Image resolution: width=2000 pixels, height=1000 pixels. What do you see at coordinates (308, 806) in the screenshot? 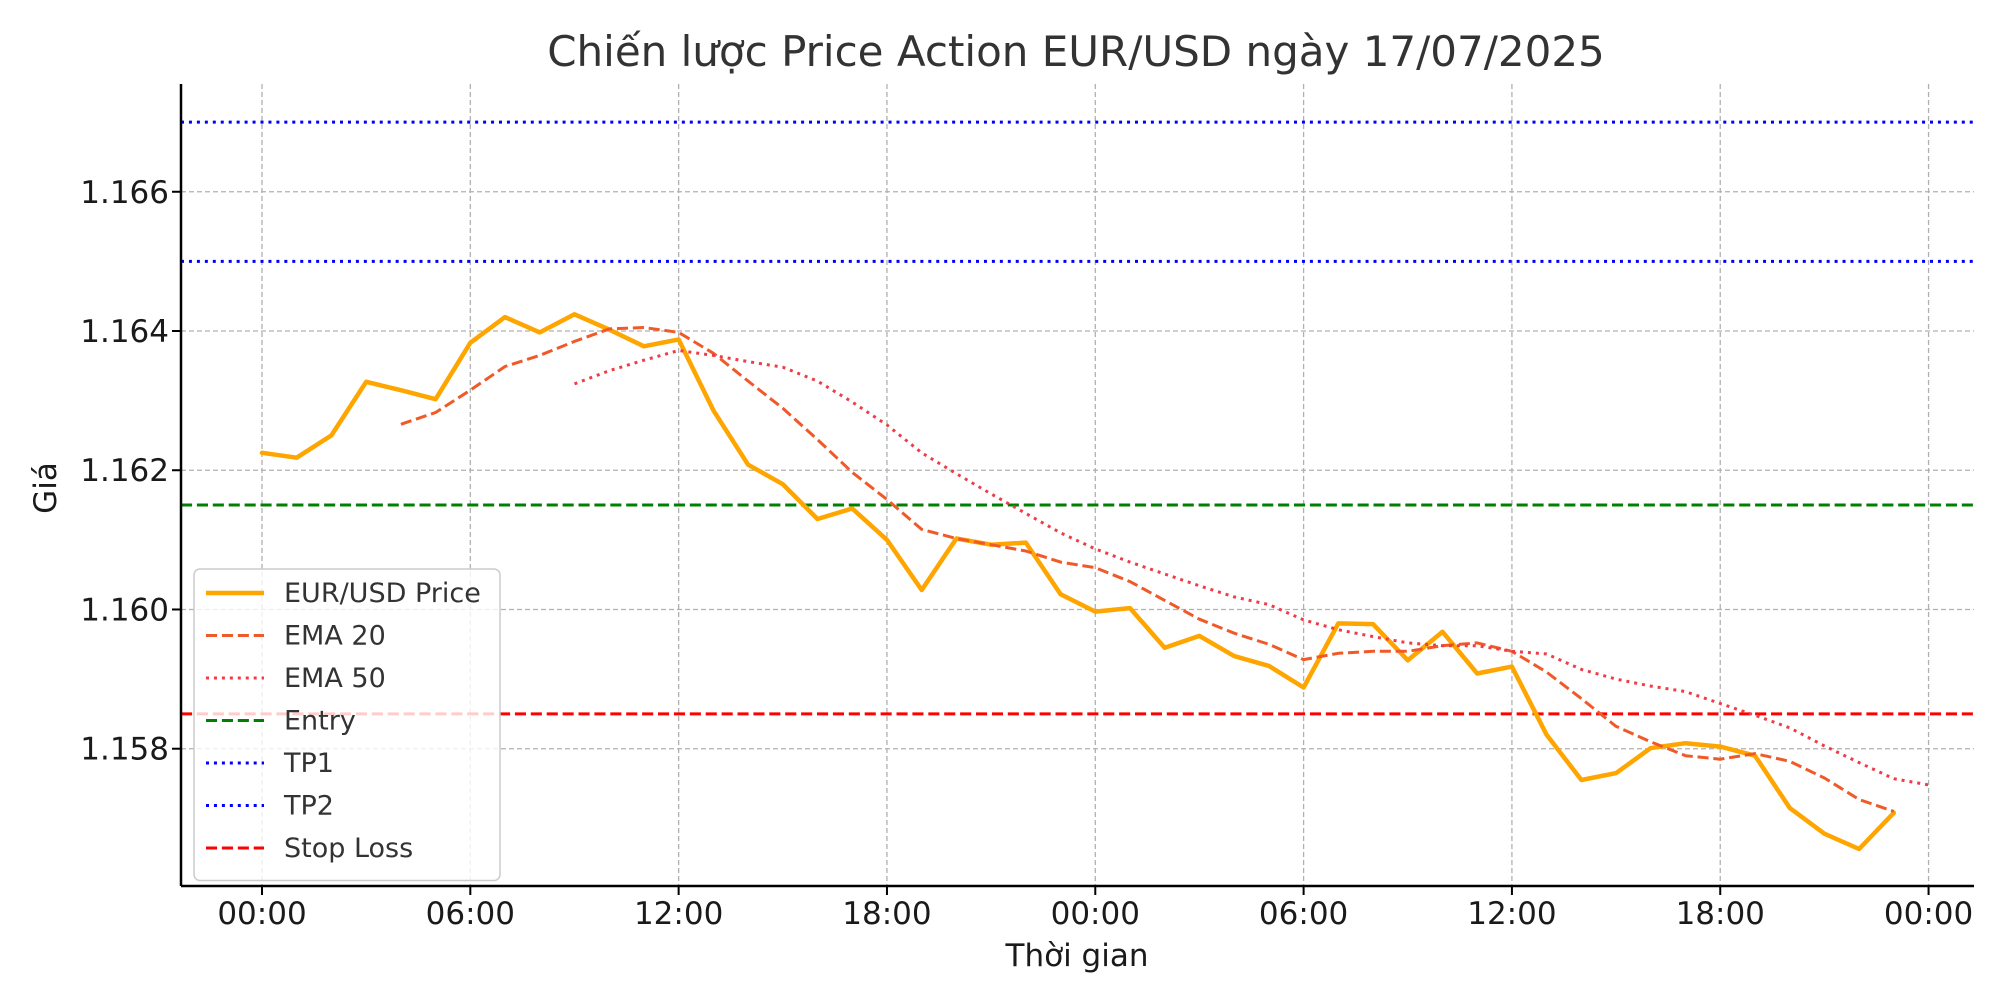
I see `legend-label: TP2` at bounding box center [308, 806].